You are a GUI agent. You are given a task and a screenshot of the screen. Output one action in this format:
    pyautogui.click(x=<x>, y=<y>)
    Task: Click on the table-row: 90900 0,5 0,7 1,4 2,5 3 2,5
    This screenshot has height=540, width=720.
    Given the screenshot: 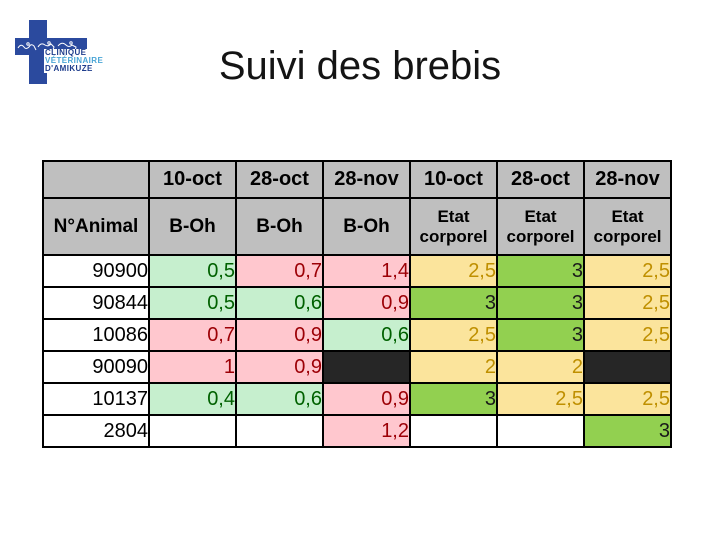 What is the action you would take?
    pyautogui.click(x=357, y=271)
    